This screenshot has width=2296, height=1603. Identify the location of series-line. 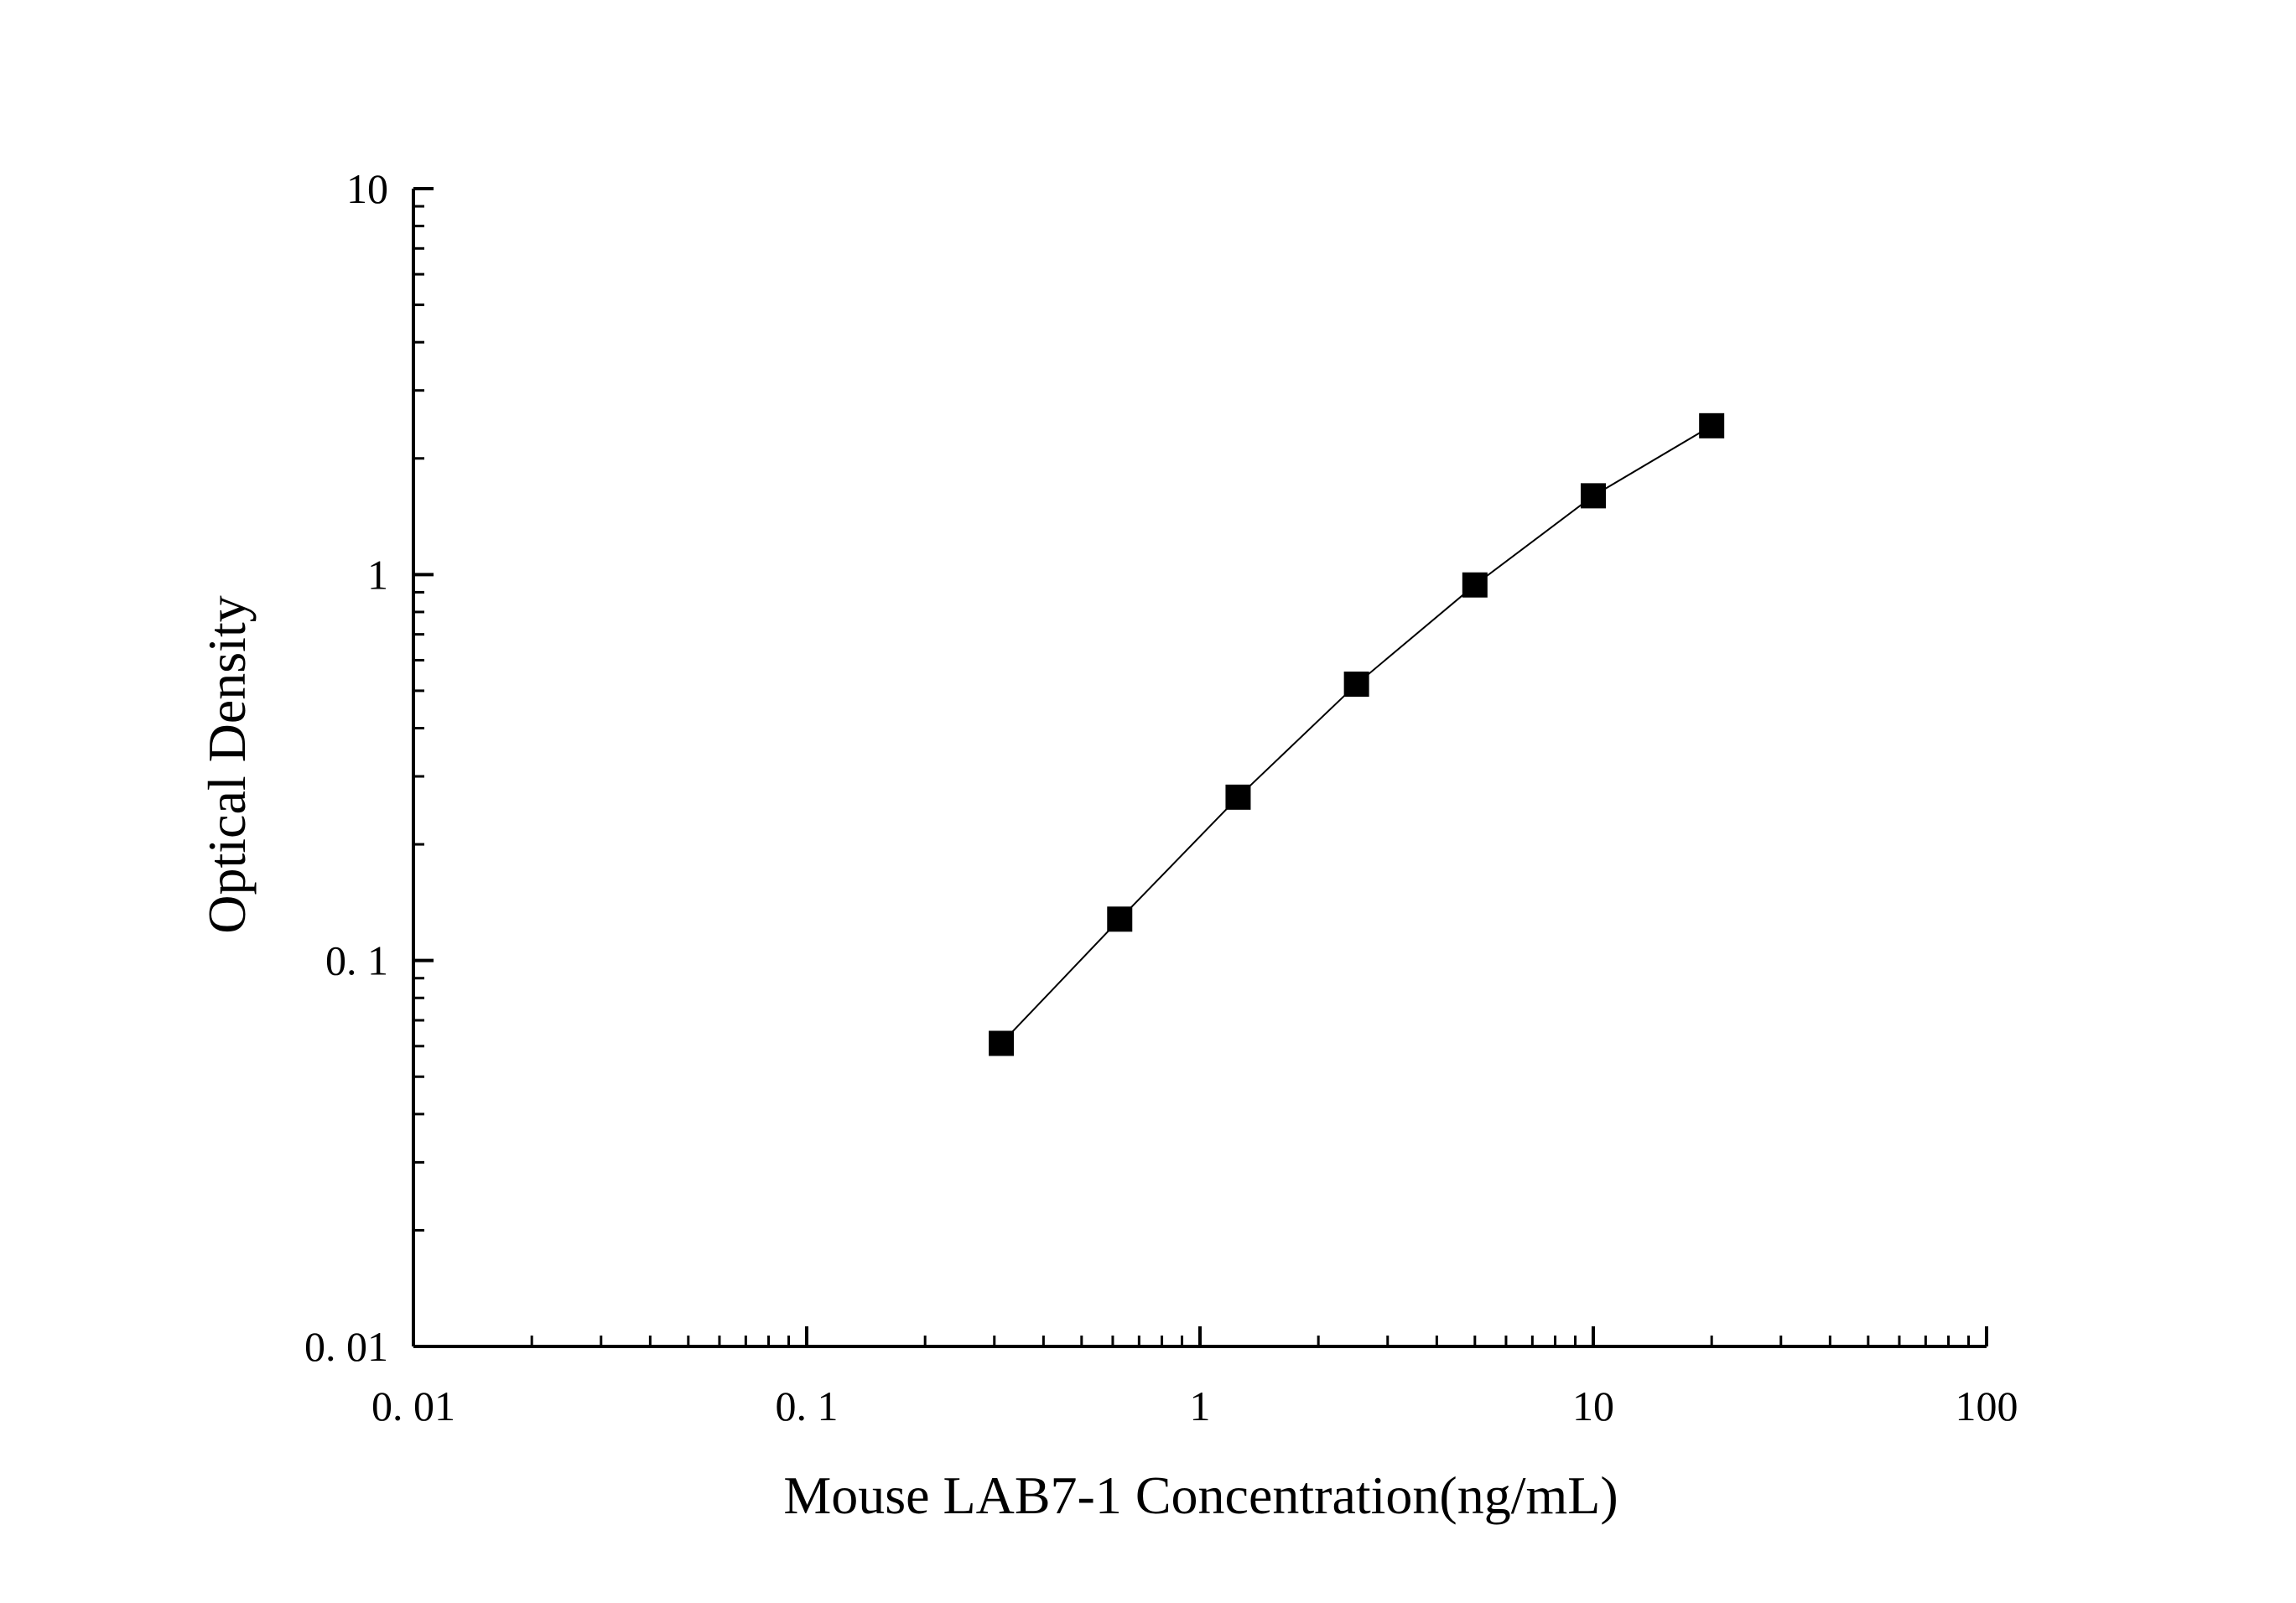
(1356, 734).